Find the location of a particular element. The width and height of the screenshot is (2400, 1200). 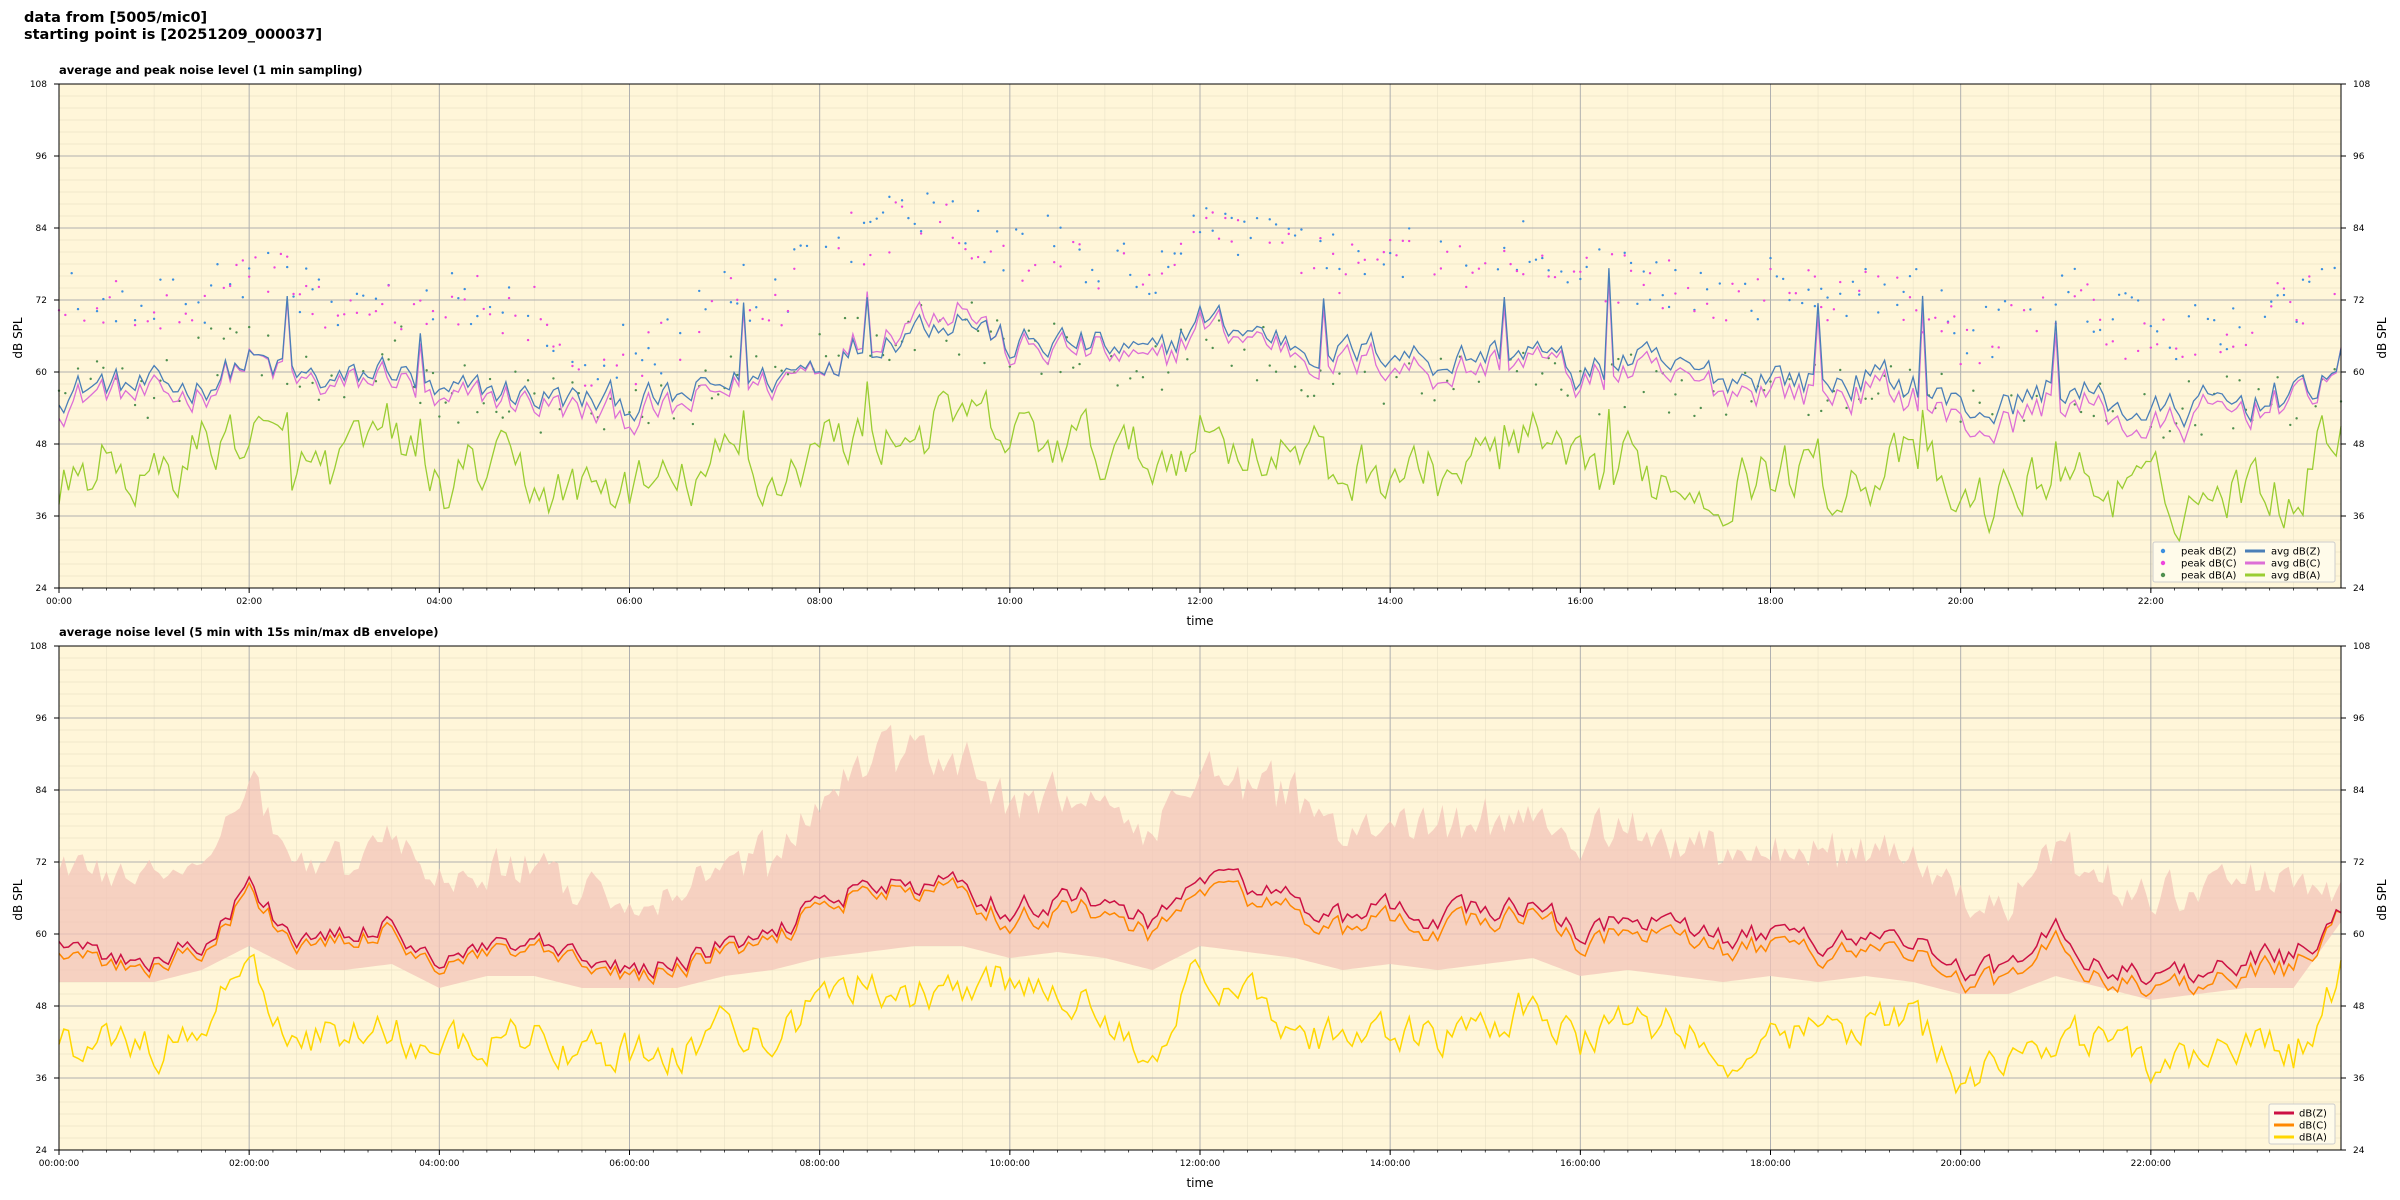

legend-label: peak dB(Z) is located at coordinates (2209, 552).